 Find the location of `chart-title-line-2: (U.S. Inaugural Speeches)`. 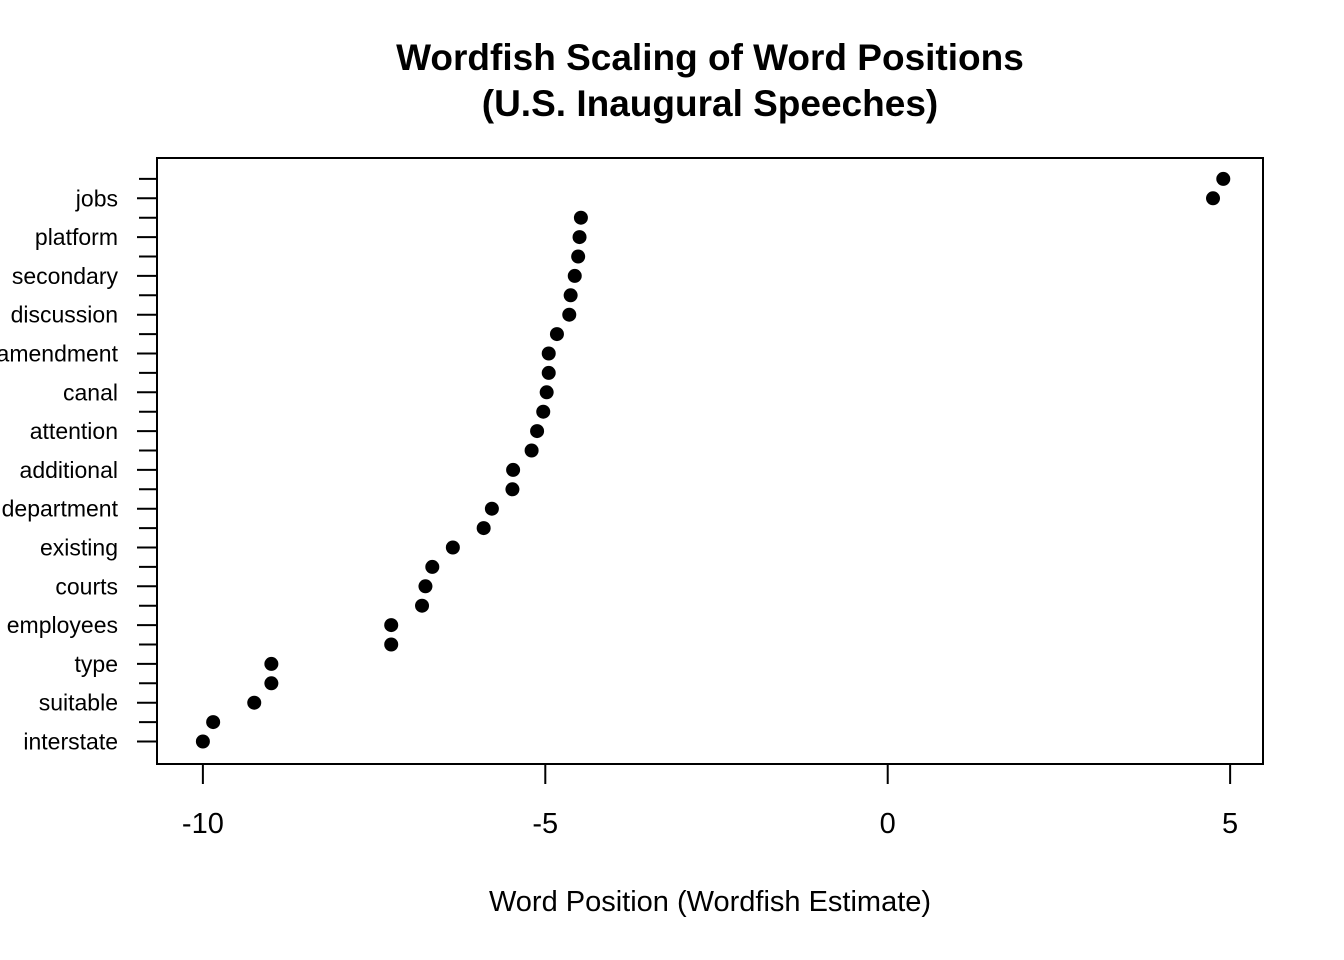

chart-title-line-2: (U.S. Inaugural Speeches) is located at coordinates (710, 103).